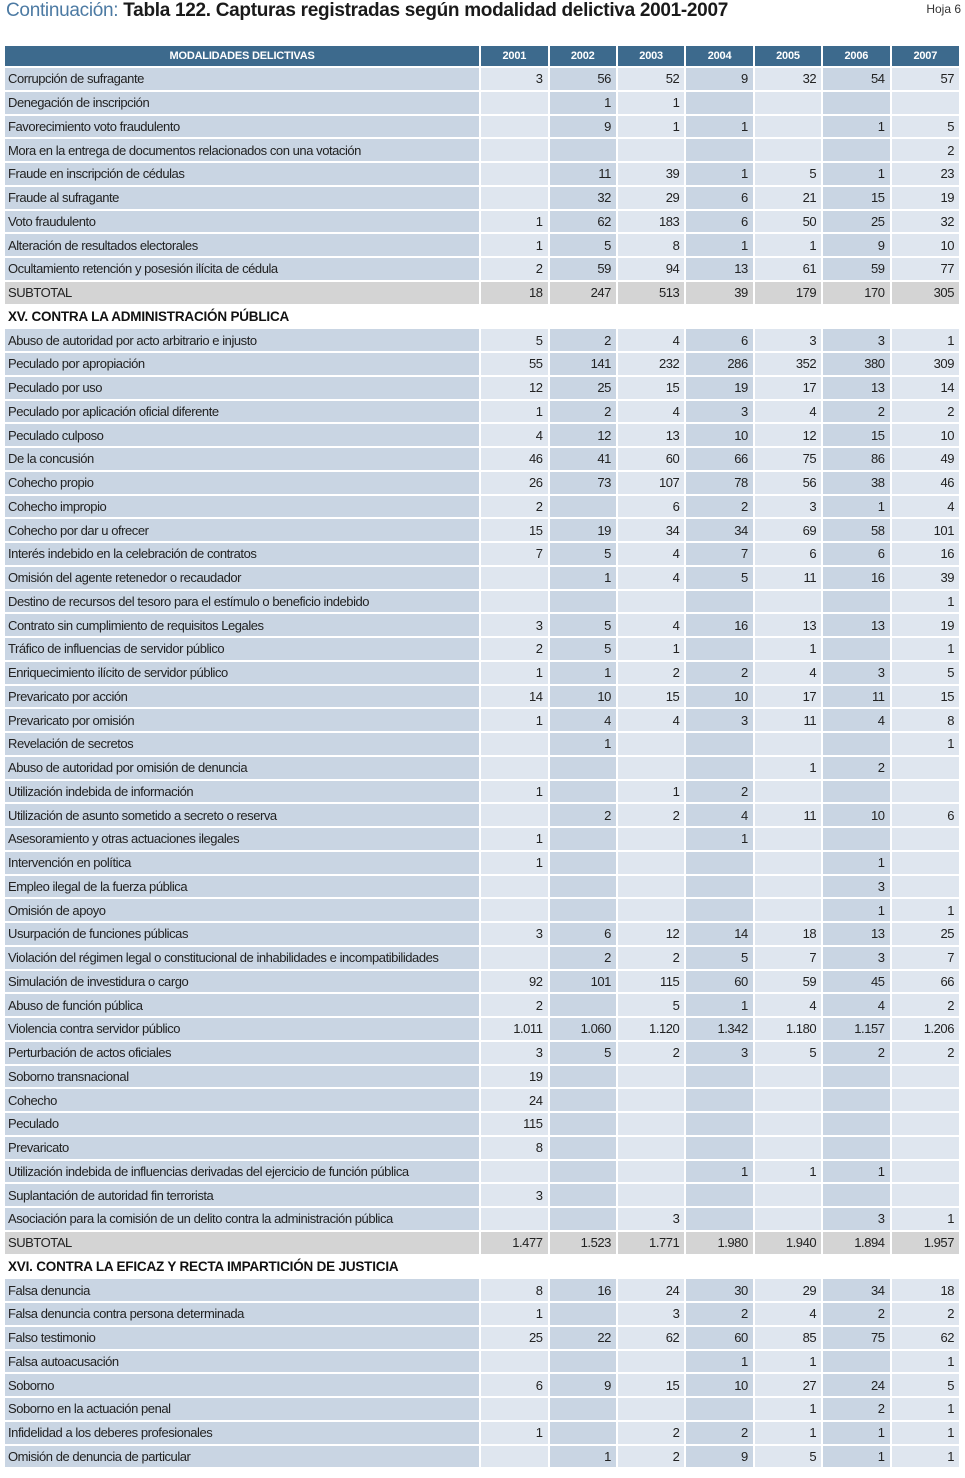  Describe the element at coordinates (720, 1028) in the screenshot. I see `cell-value: 1.342` at that location.